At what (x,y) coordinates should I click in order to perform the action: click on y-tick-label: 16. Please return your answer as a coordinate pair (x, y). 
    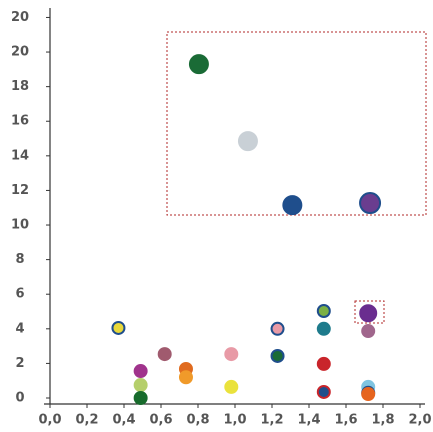
    Looking at the image, I should click on (20, 121).